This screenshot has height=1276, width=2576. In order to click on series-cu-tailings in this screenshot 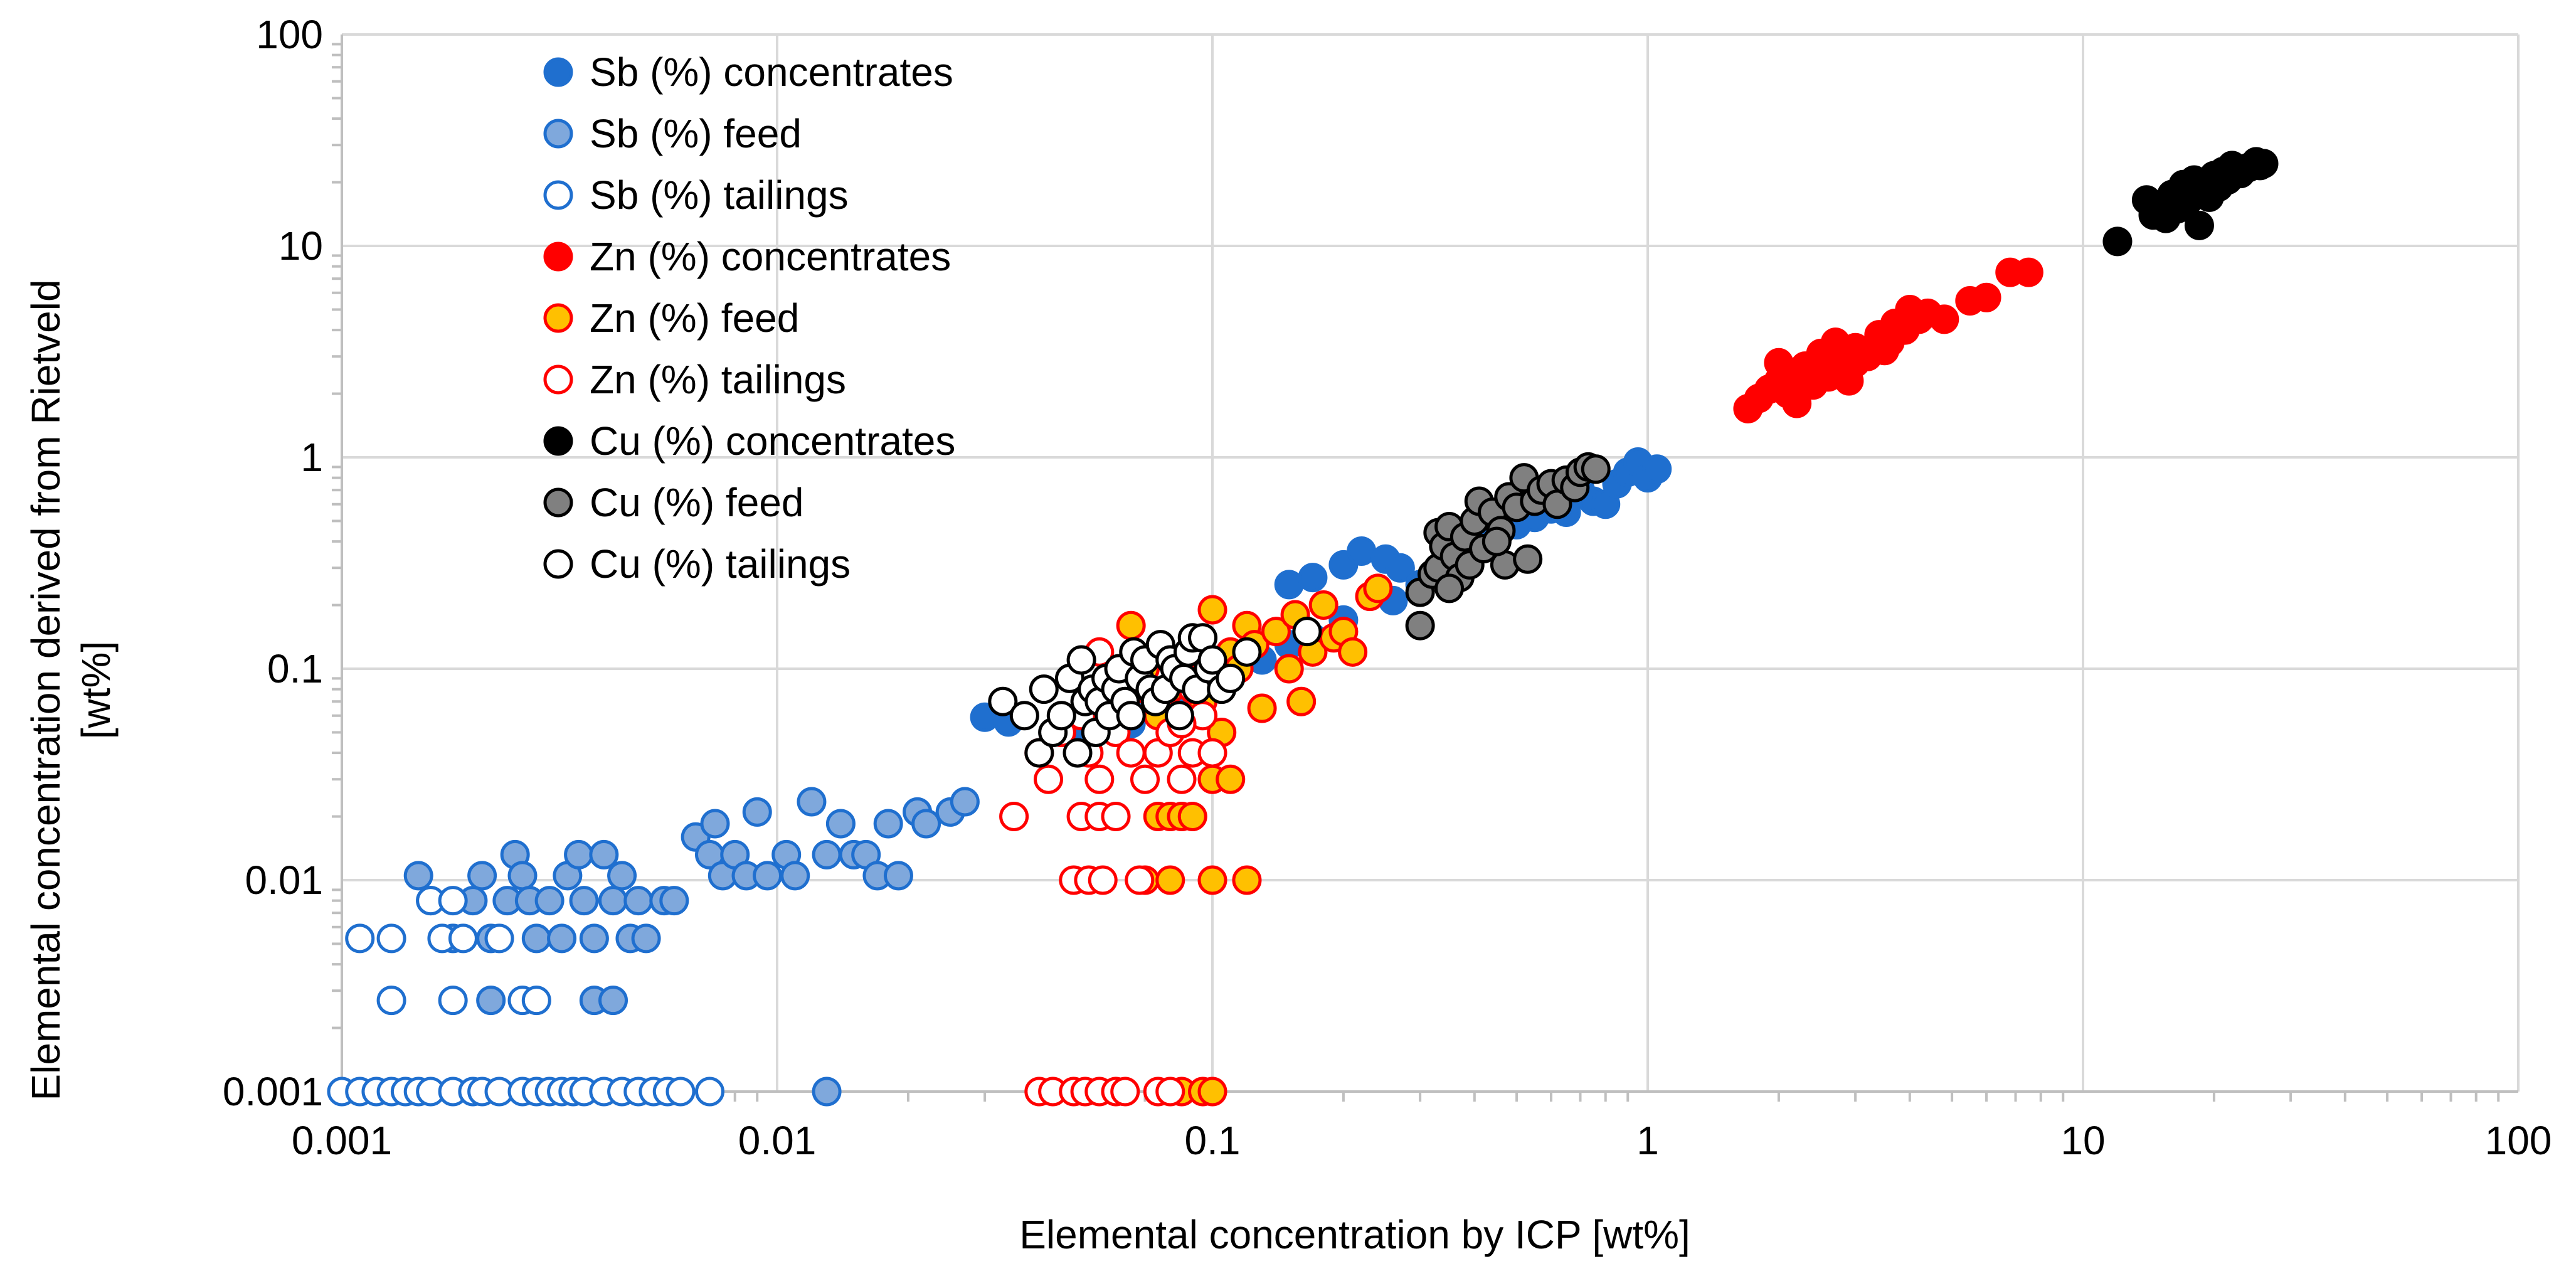, I will do `click(1155, 692)`.